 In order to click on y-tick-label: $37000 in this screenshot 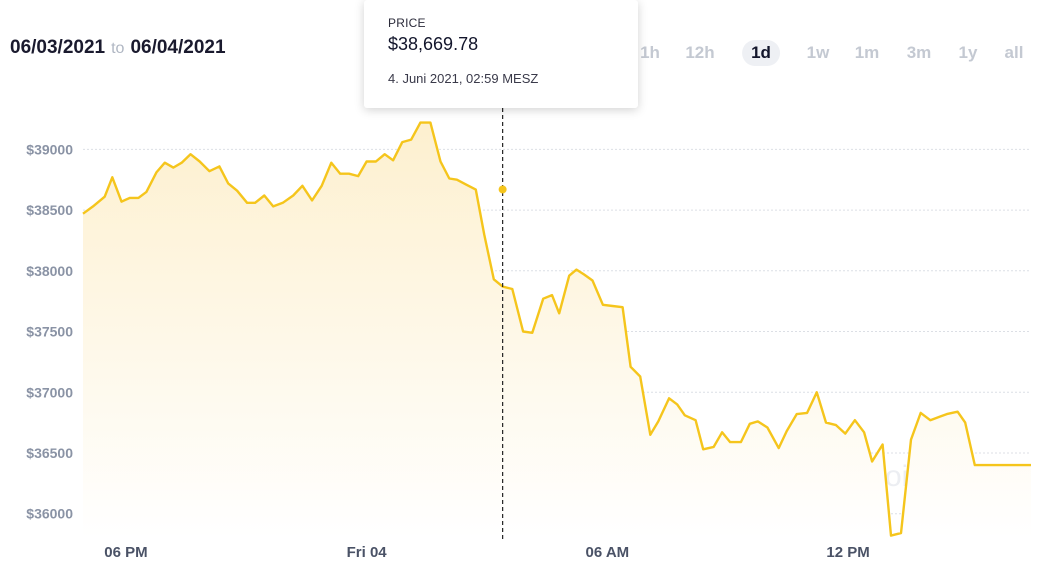, I will do `click(49, 392)`.